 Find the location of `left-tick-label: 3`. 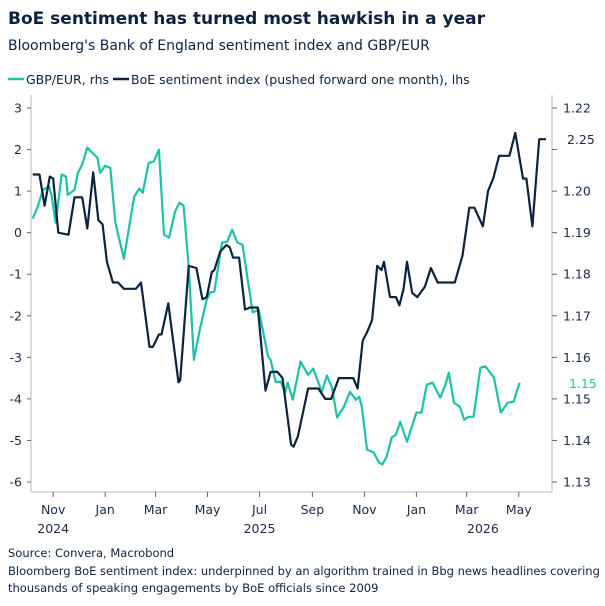

left-tick-label: 3 is located at coordinates (18, 108).